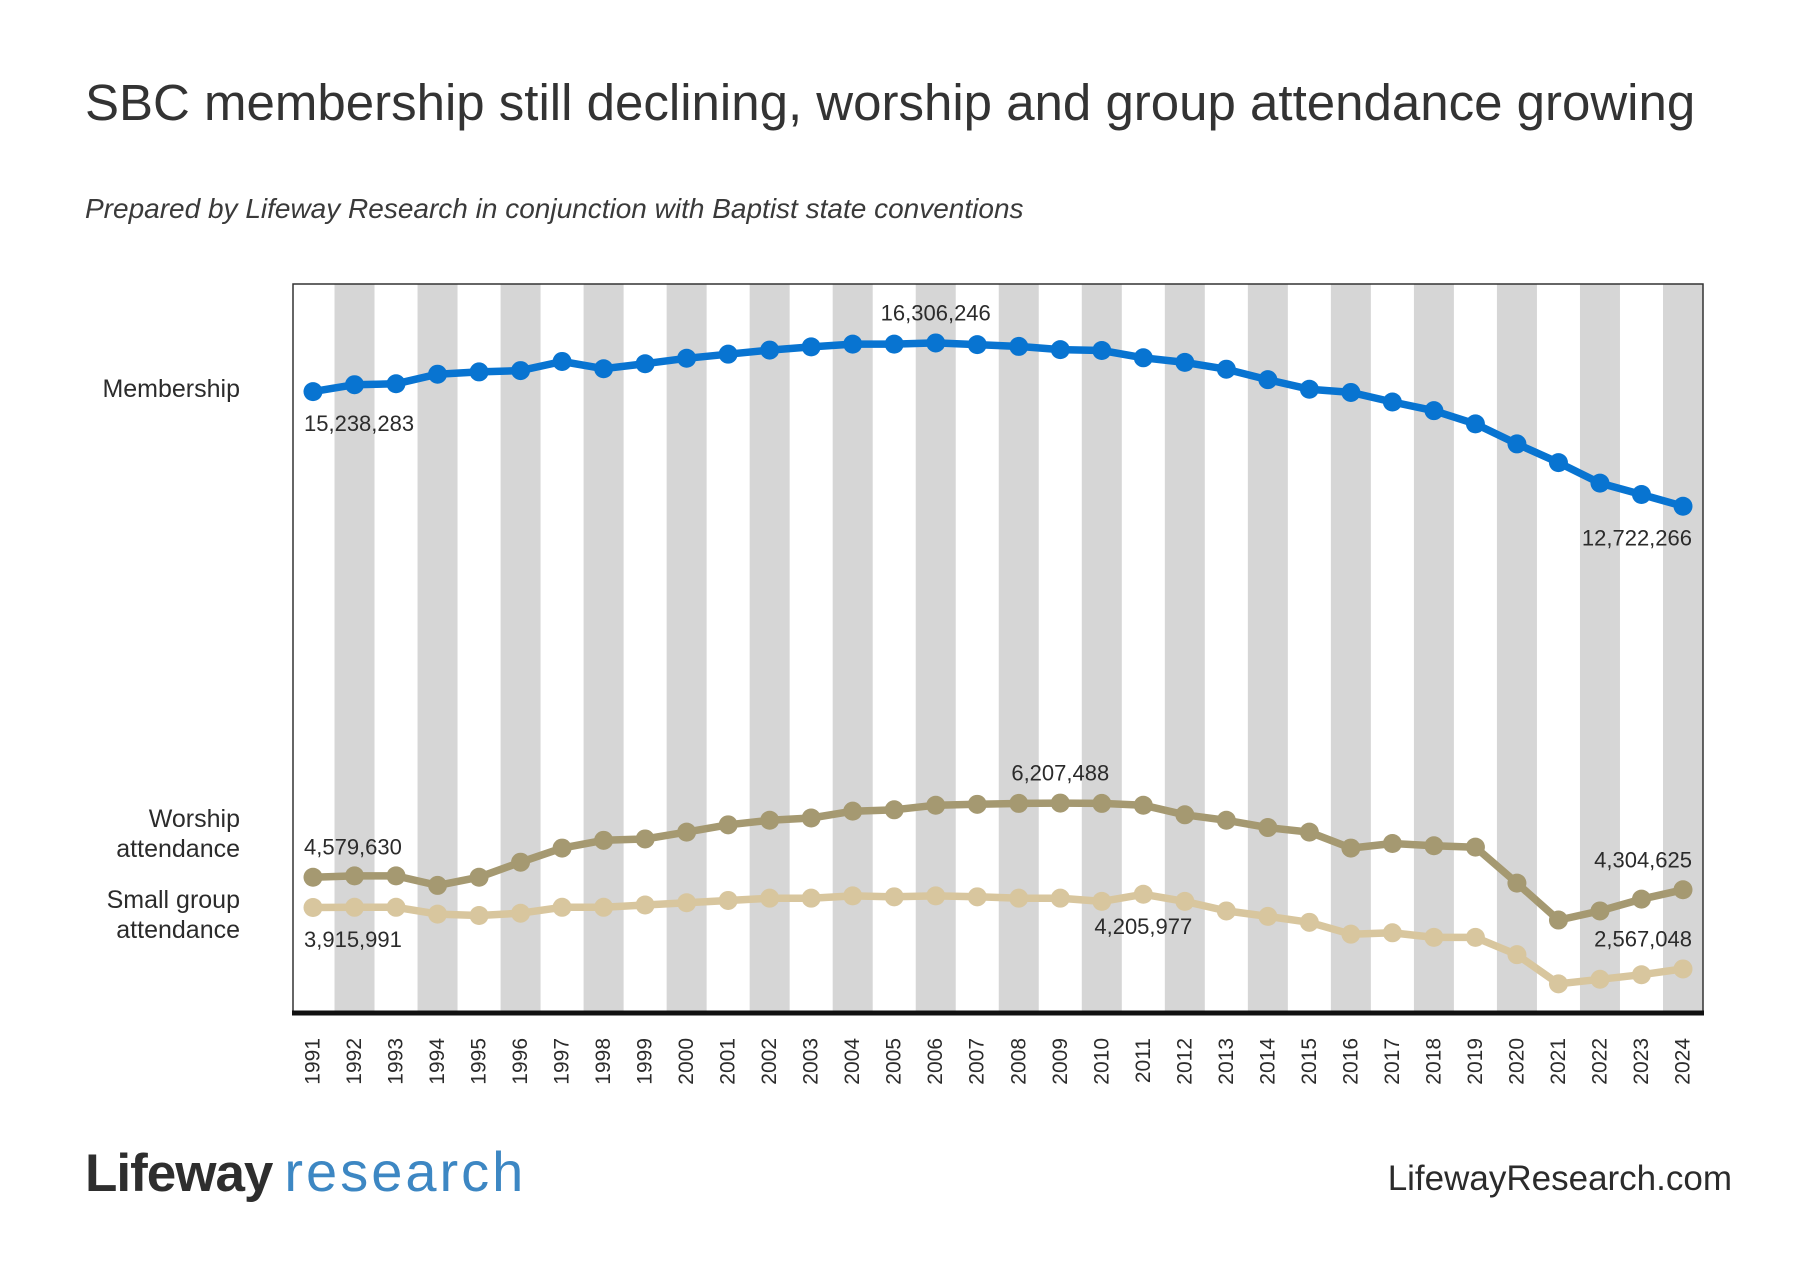 The image size is (1800, 1281). Describe the element at coordinates (1268, 828) in the screenshot. I see `worship-attendance-point-2014` at that location.